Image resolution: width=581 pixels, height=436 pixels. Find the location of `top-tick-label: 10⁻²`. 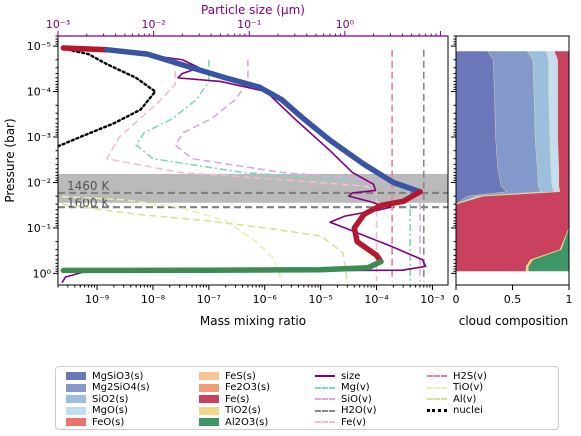

top-tick-label: 10⁻² is located at coordinates (153, 24).